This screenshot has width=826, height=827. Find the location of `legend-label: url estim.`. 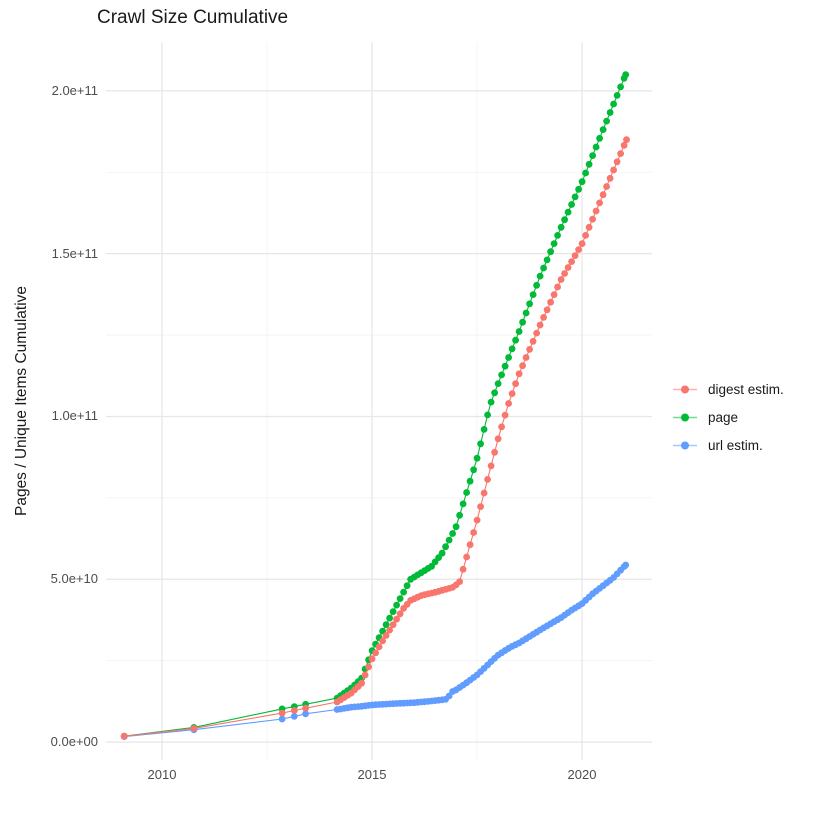

legend-label: url estim. is located at coordinates (735, 445).